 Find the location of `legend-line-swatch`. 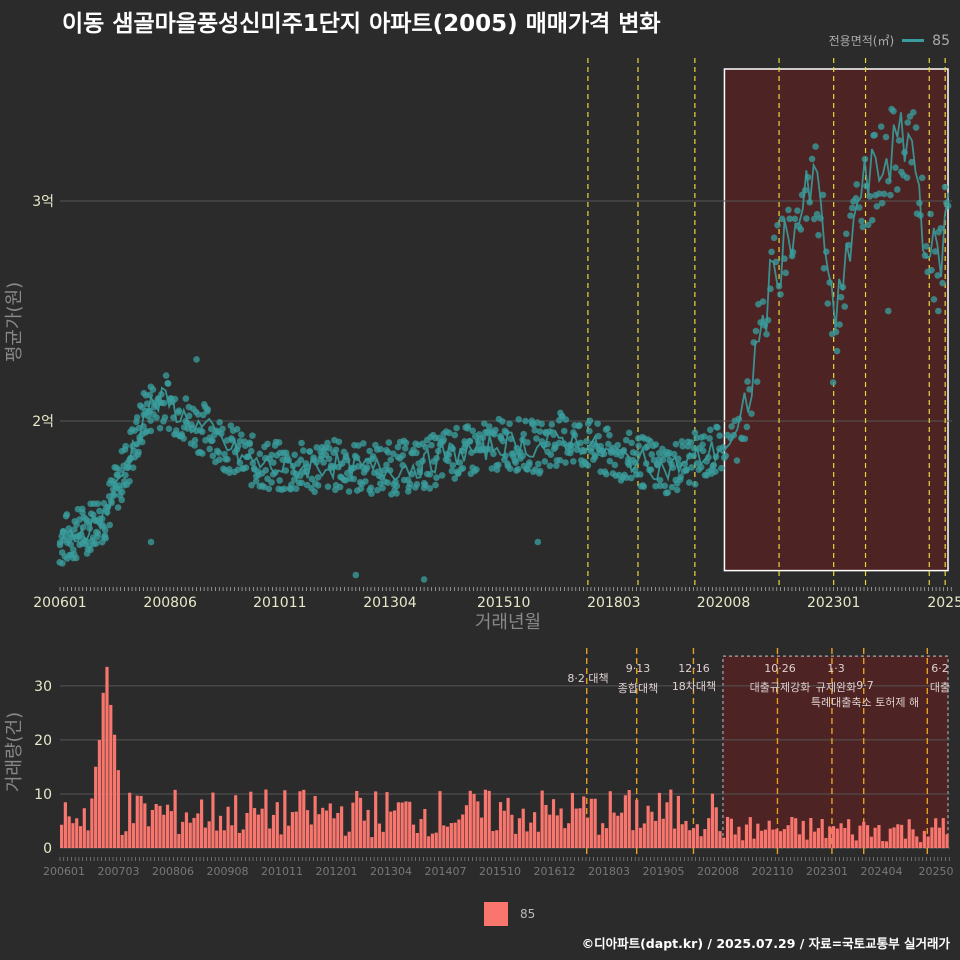

legend-line-swatch is located at coordinates (913, 40).